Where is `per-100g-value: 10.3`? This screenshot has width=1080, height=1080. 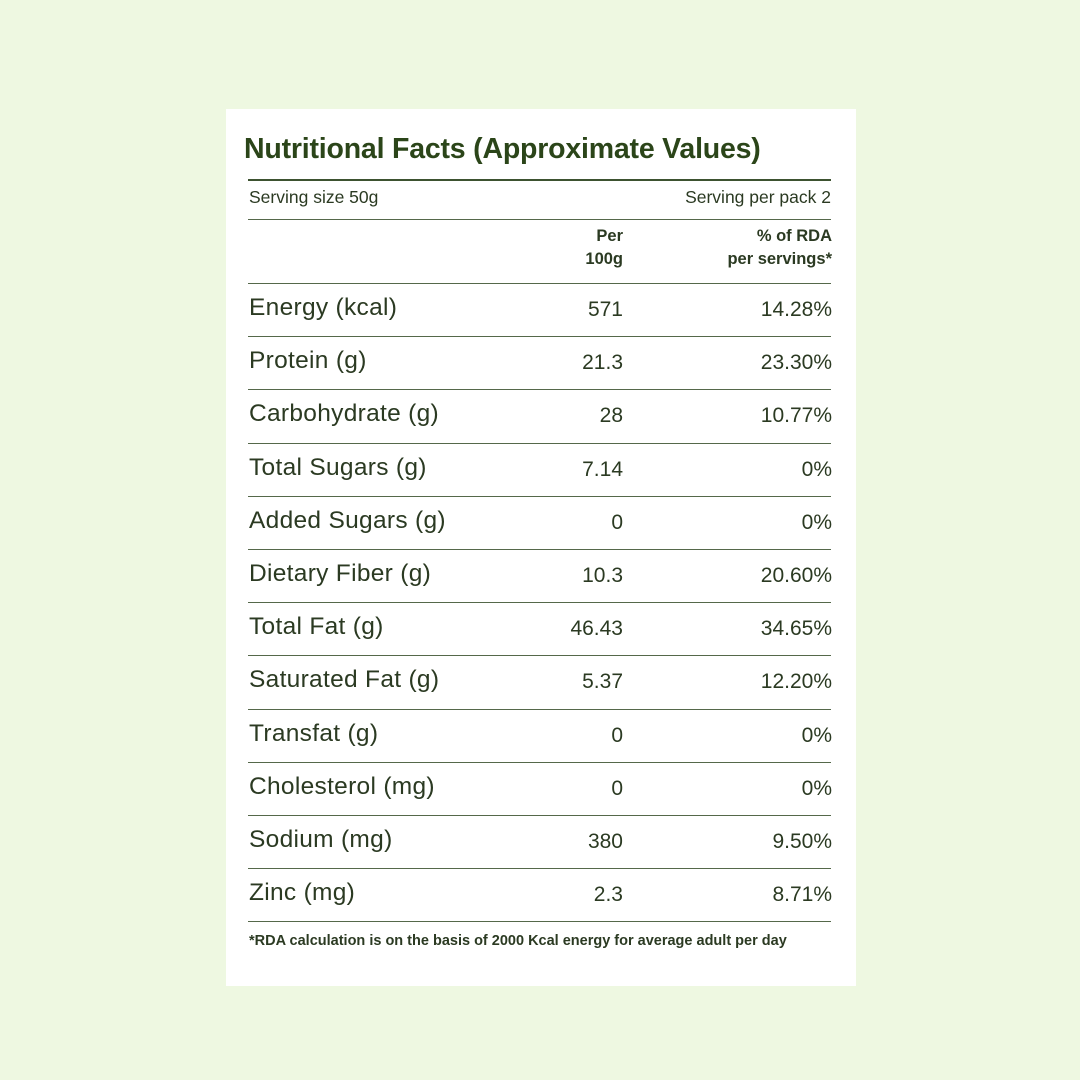
per-100g-value: 10.3 is located at coordinates (602, 575).